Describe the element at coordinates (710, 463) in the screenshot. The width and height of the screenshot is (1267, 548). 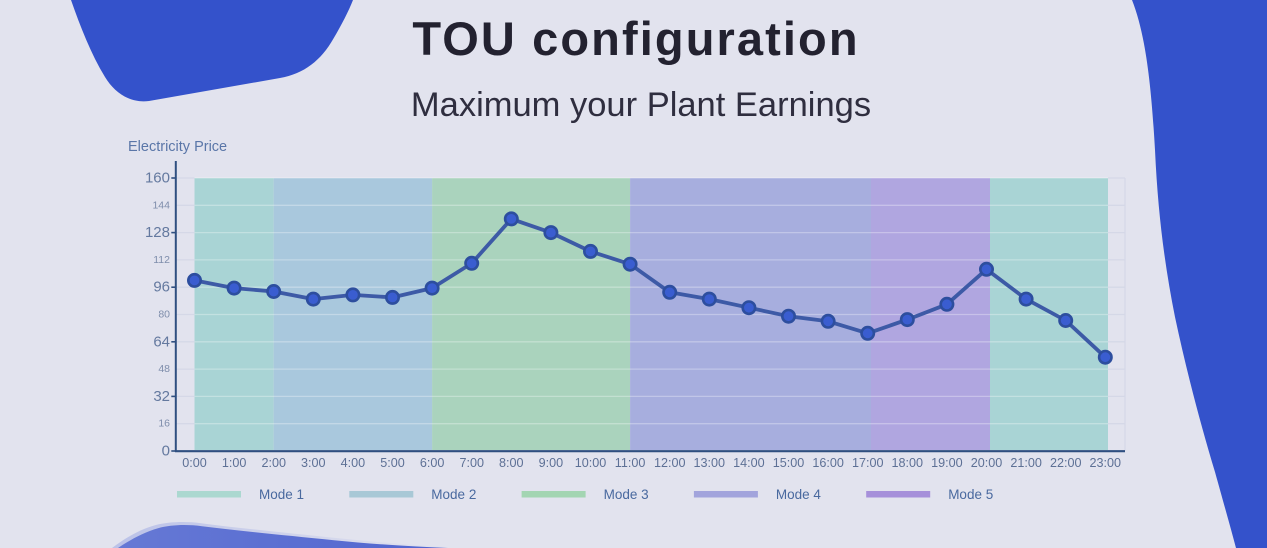
I see `svg-text: 13:00` at that location.